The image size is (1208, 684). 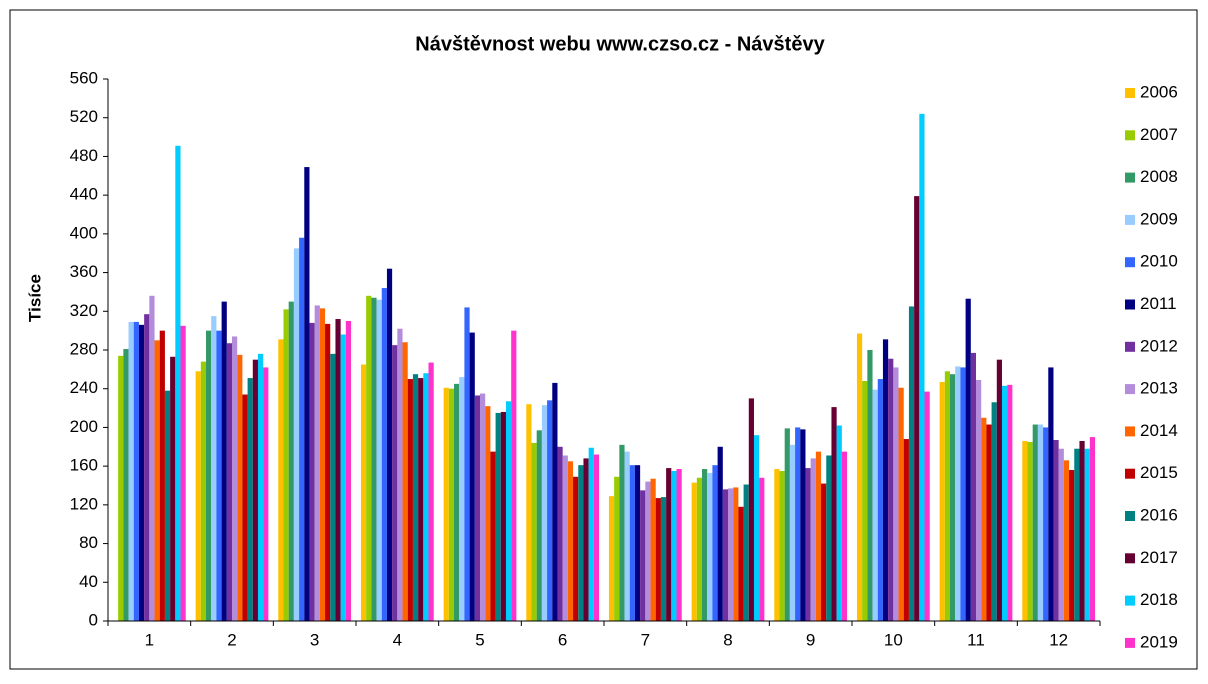 What do you see at coordinates (1159, 345) in the screenshot?
I see `legend-label: 2012` at bounding box center [1159, 345].